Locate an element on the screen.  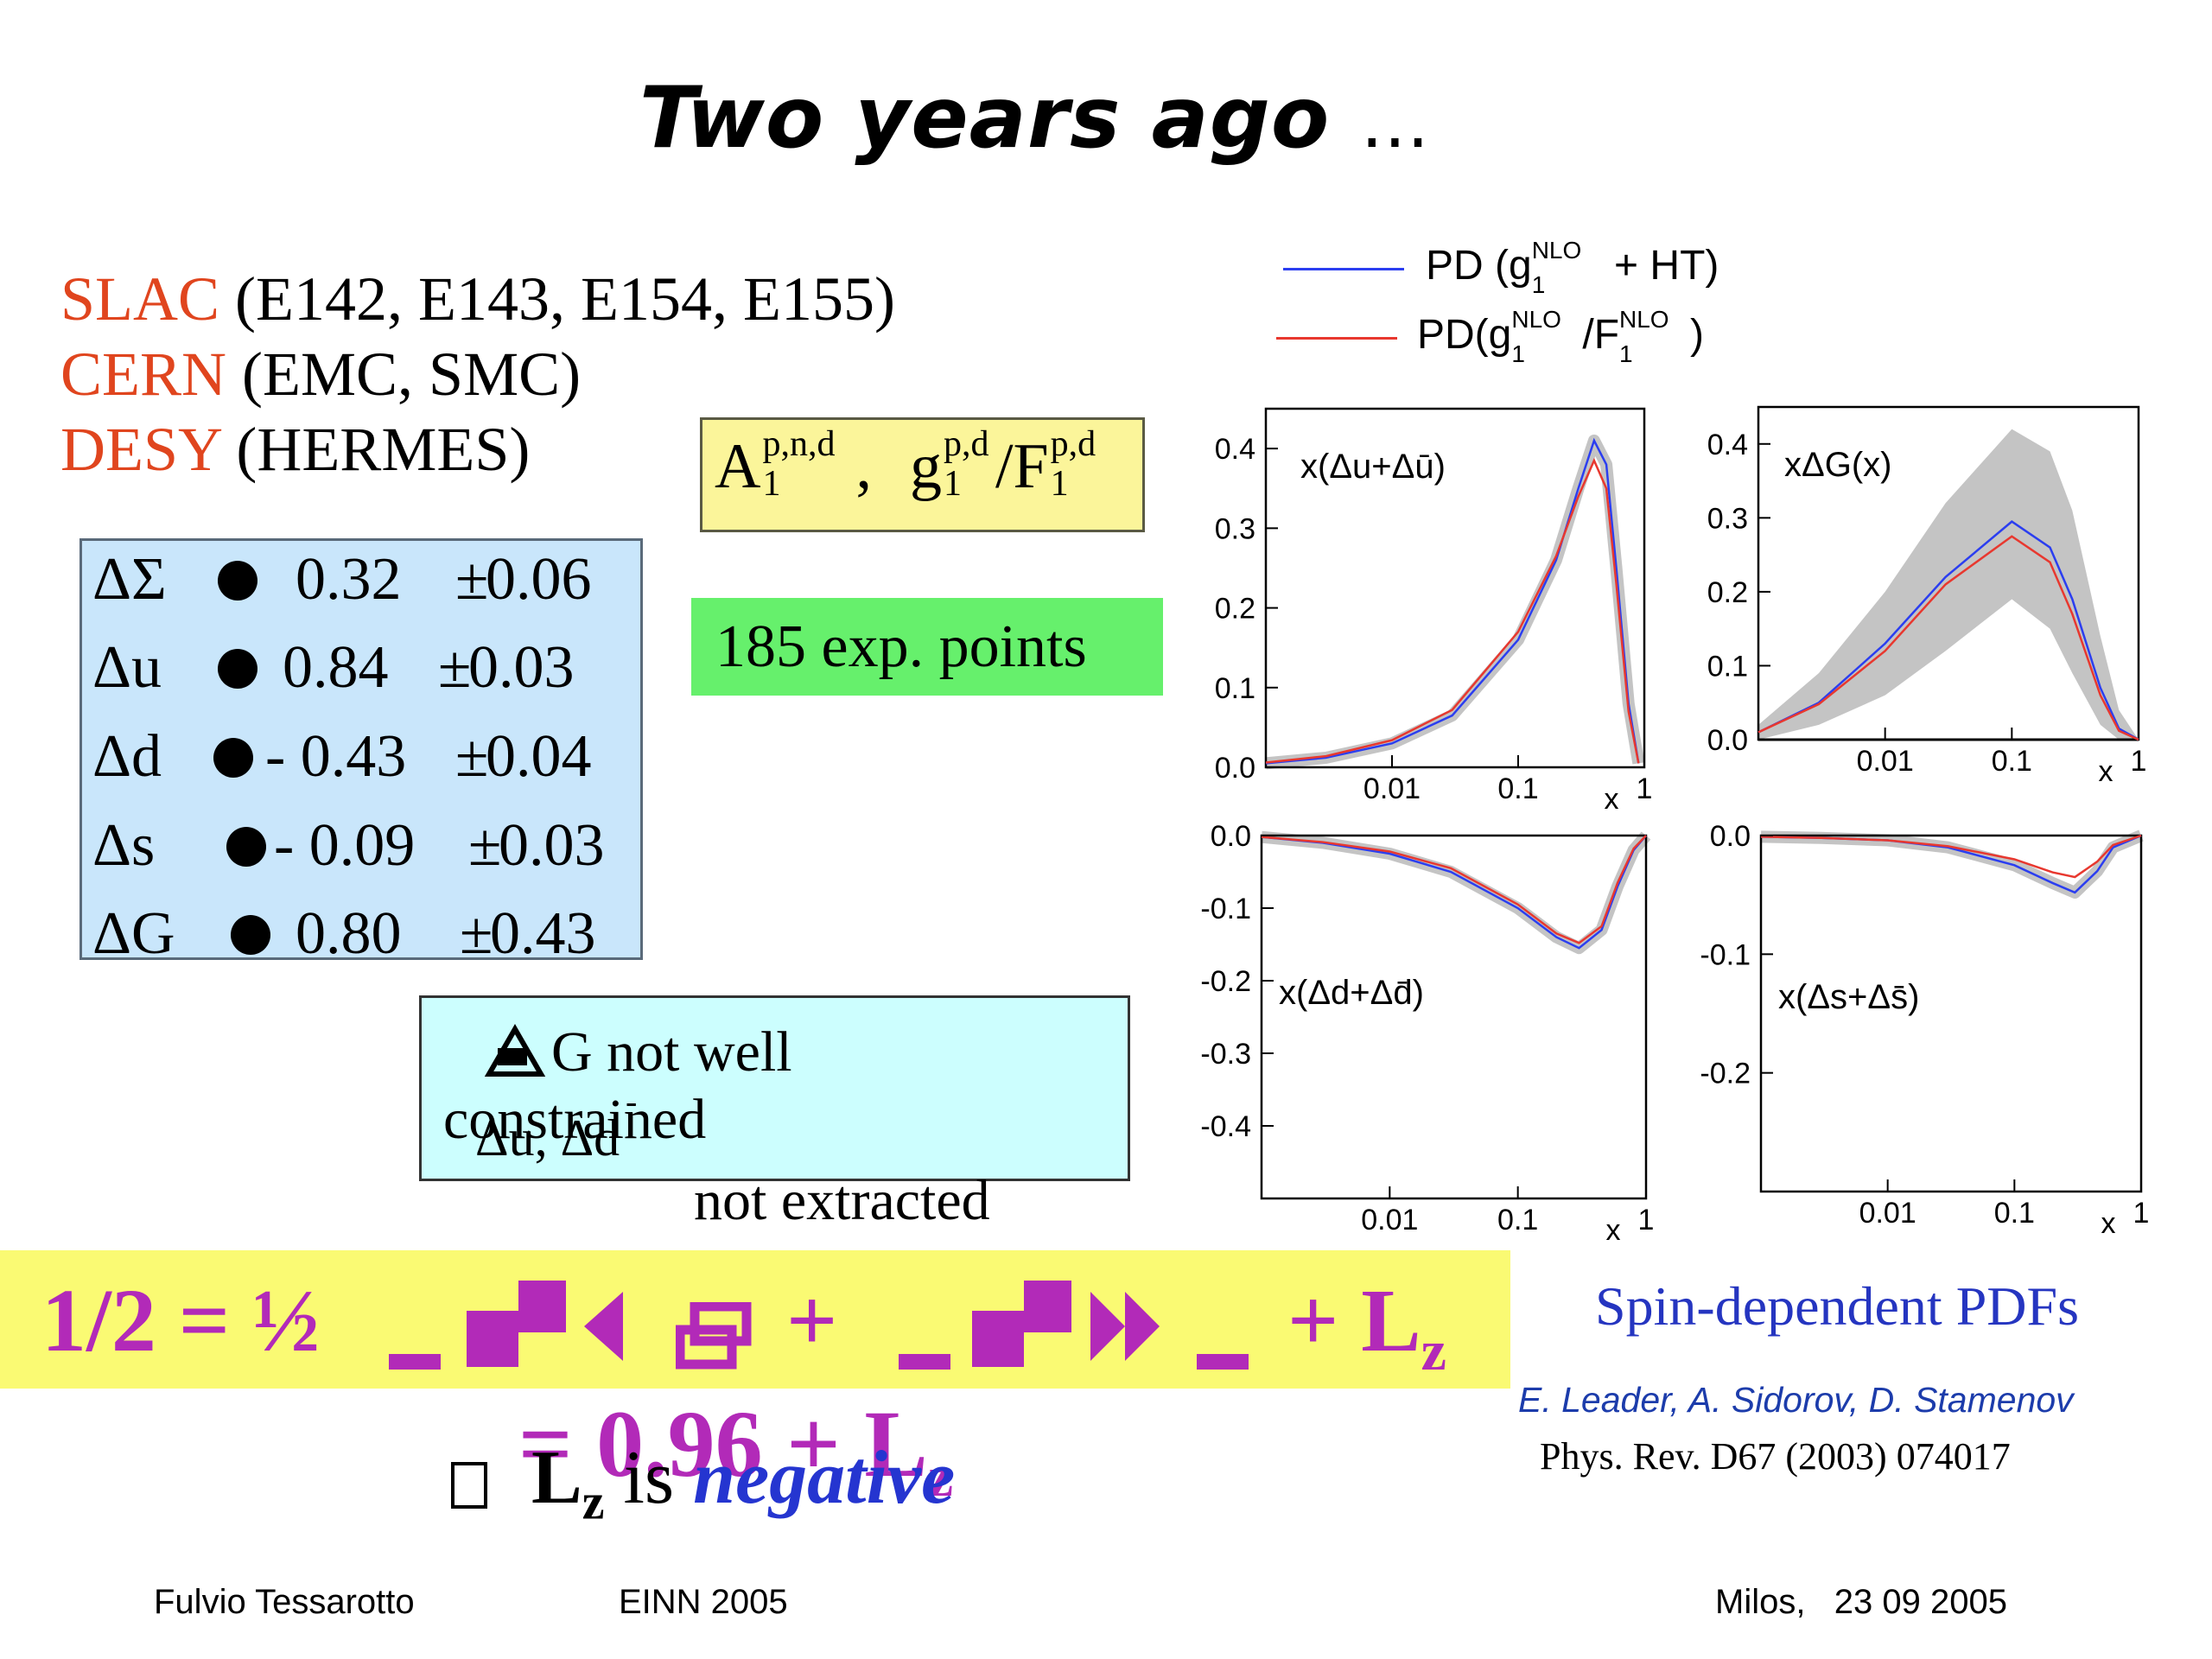
error-band is located at coordinates (1456, 892).